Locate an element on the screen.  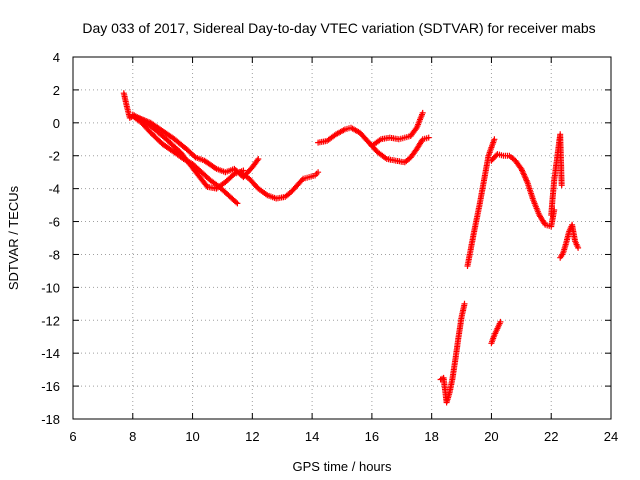
x-tick-label: 6 is located at coordinates (72, 436).